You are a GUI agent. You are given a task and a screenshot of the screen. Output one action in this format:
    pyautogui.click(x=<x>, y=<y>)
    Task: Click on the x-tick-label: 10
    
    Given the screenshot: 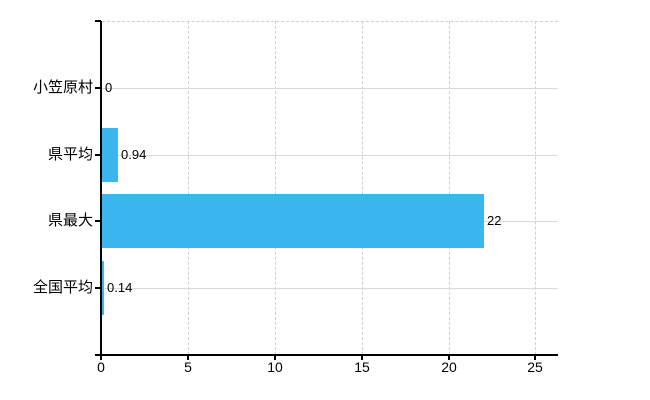 What is the action you would take?
    pyautogui.click(x=275, y=367)
    